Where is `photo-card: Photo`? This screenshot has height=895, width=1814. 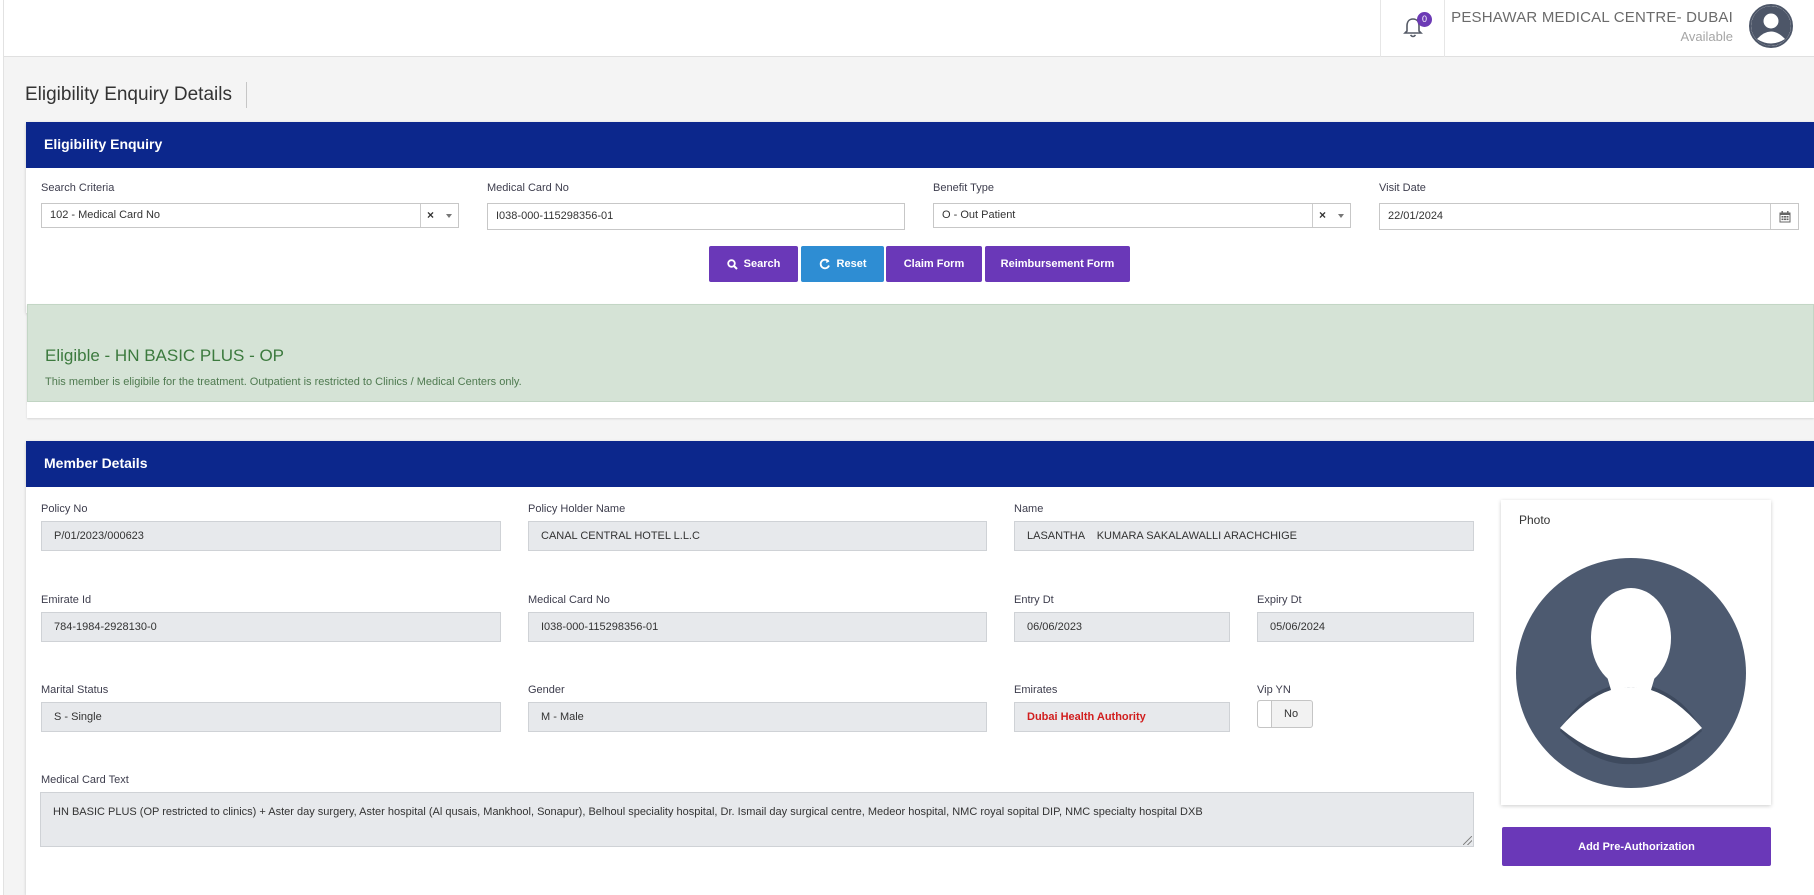 photo-card: Photo is located at coordinates (1636, 652).